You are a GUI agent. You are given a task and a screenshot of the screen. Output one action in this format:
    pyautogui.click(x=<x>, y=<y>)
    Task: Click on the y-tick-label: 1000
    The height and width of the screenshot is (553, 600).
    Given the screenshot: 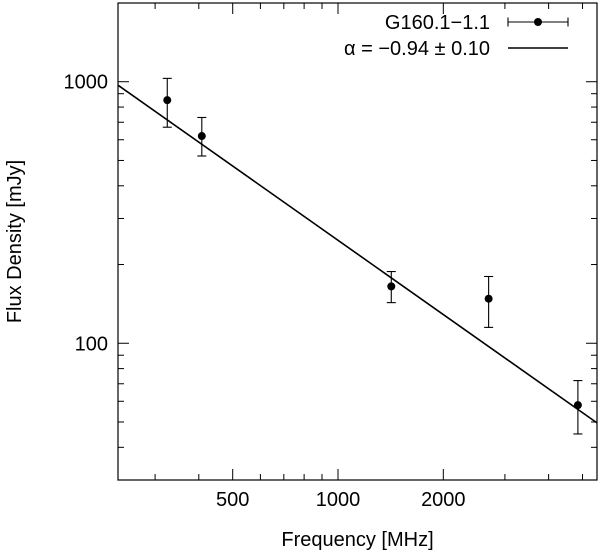 What is the action you would take?
    pyautogui.click(x=86, y=83)
    